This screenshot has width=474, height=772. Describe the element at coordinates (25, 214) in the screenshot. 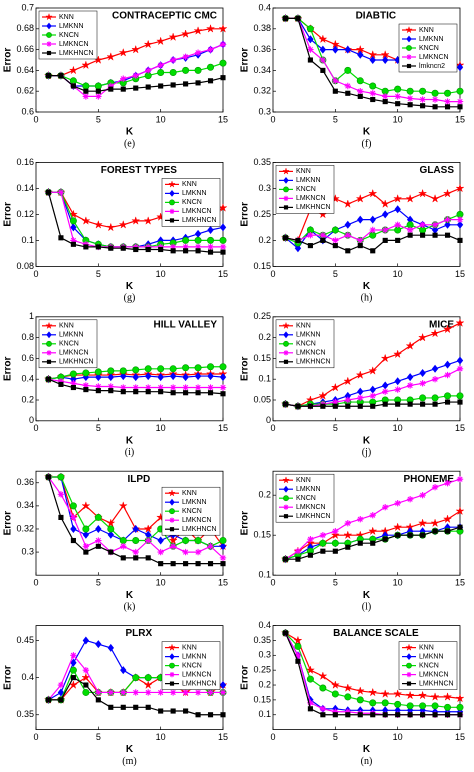

I see `y-tick-label: 0.12` at that location.